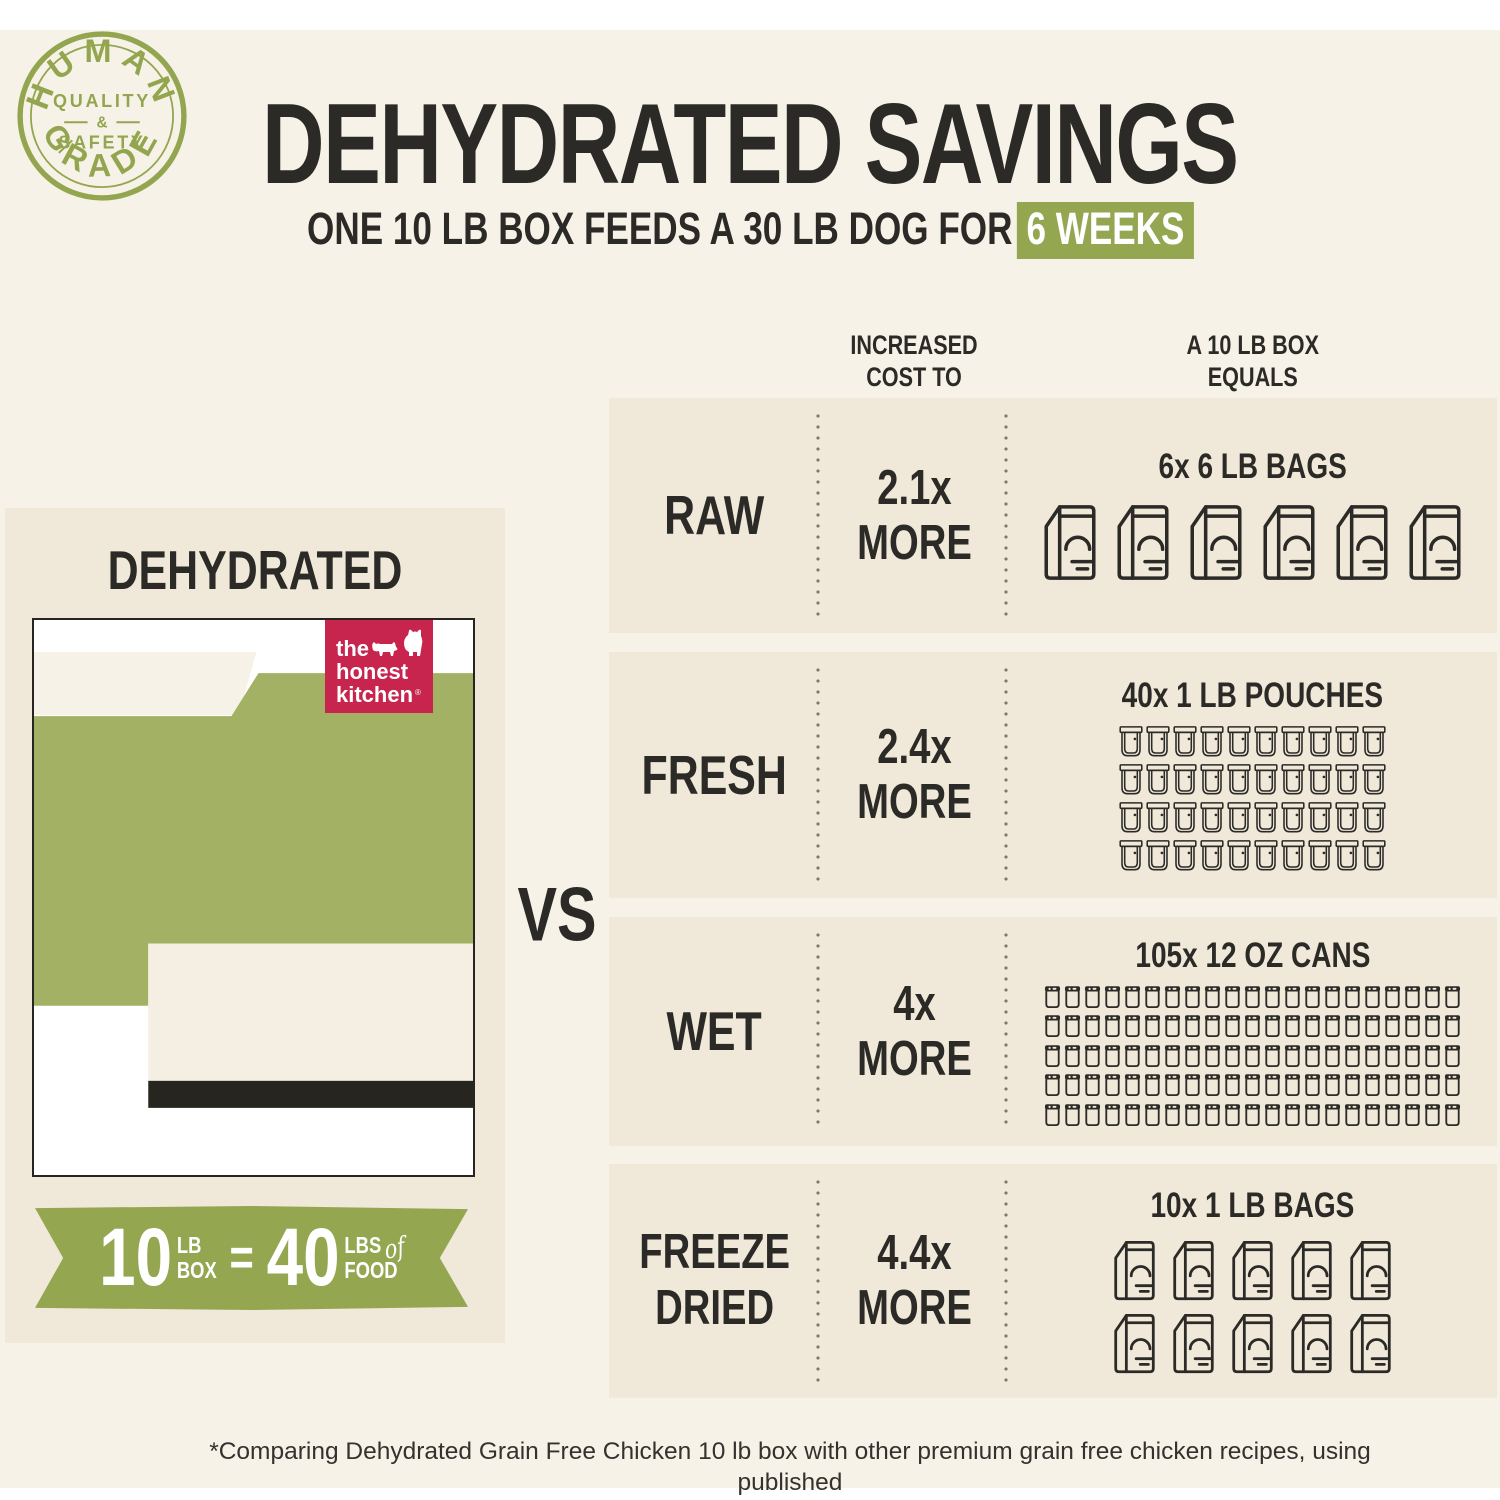 The height and width of the screenshot is (1500, 1500). I want to click on dehydrated-label: DEHYDRATED, so click(255, 570).